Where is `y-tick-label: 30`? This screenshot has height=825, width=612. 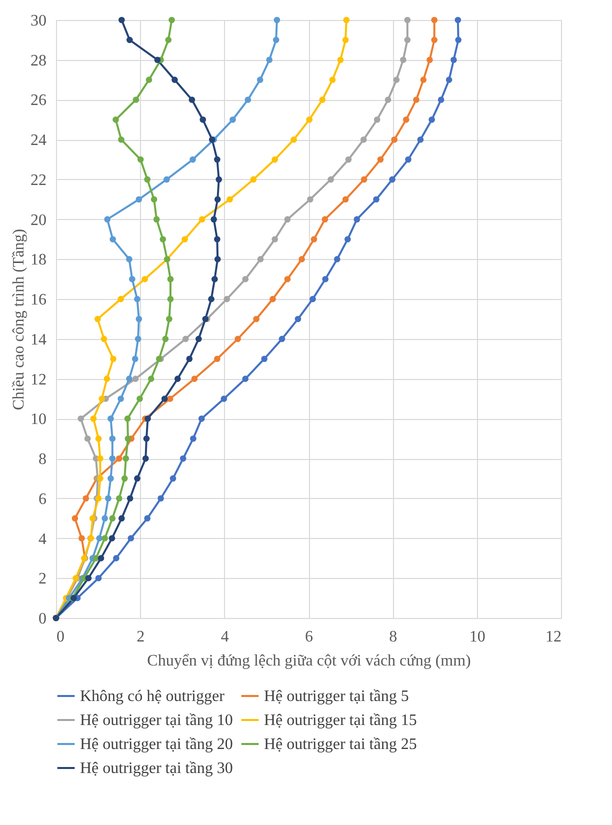
y-tick-label: 30 is located at coordinates (38, 21).